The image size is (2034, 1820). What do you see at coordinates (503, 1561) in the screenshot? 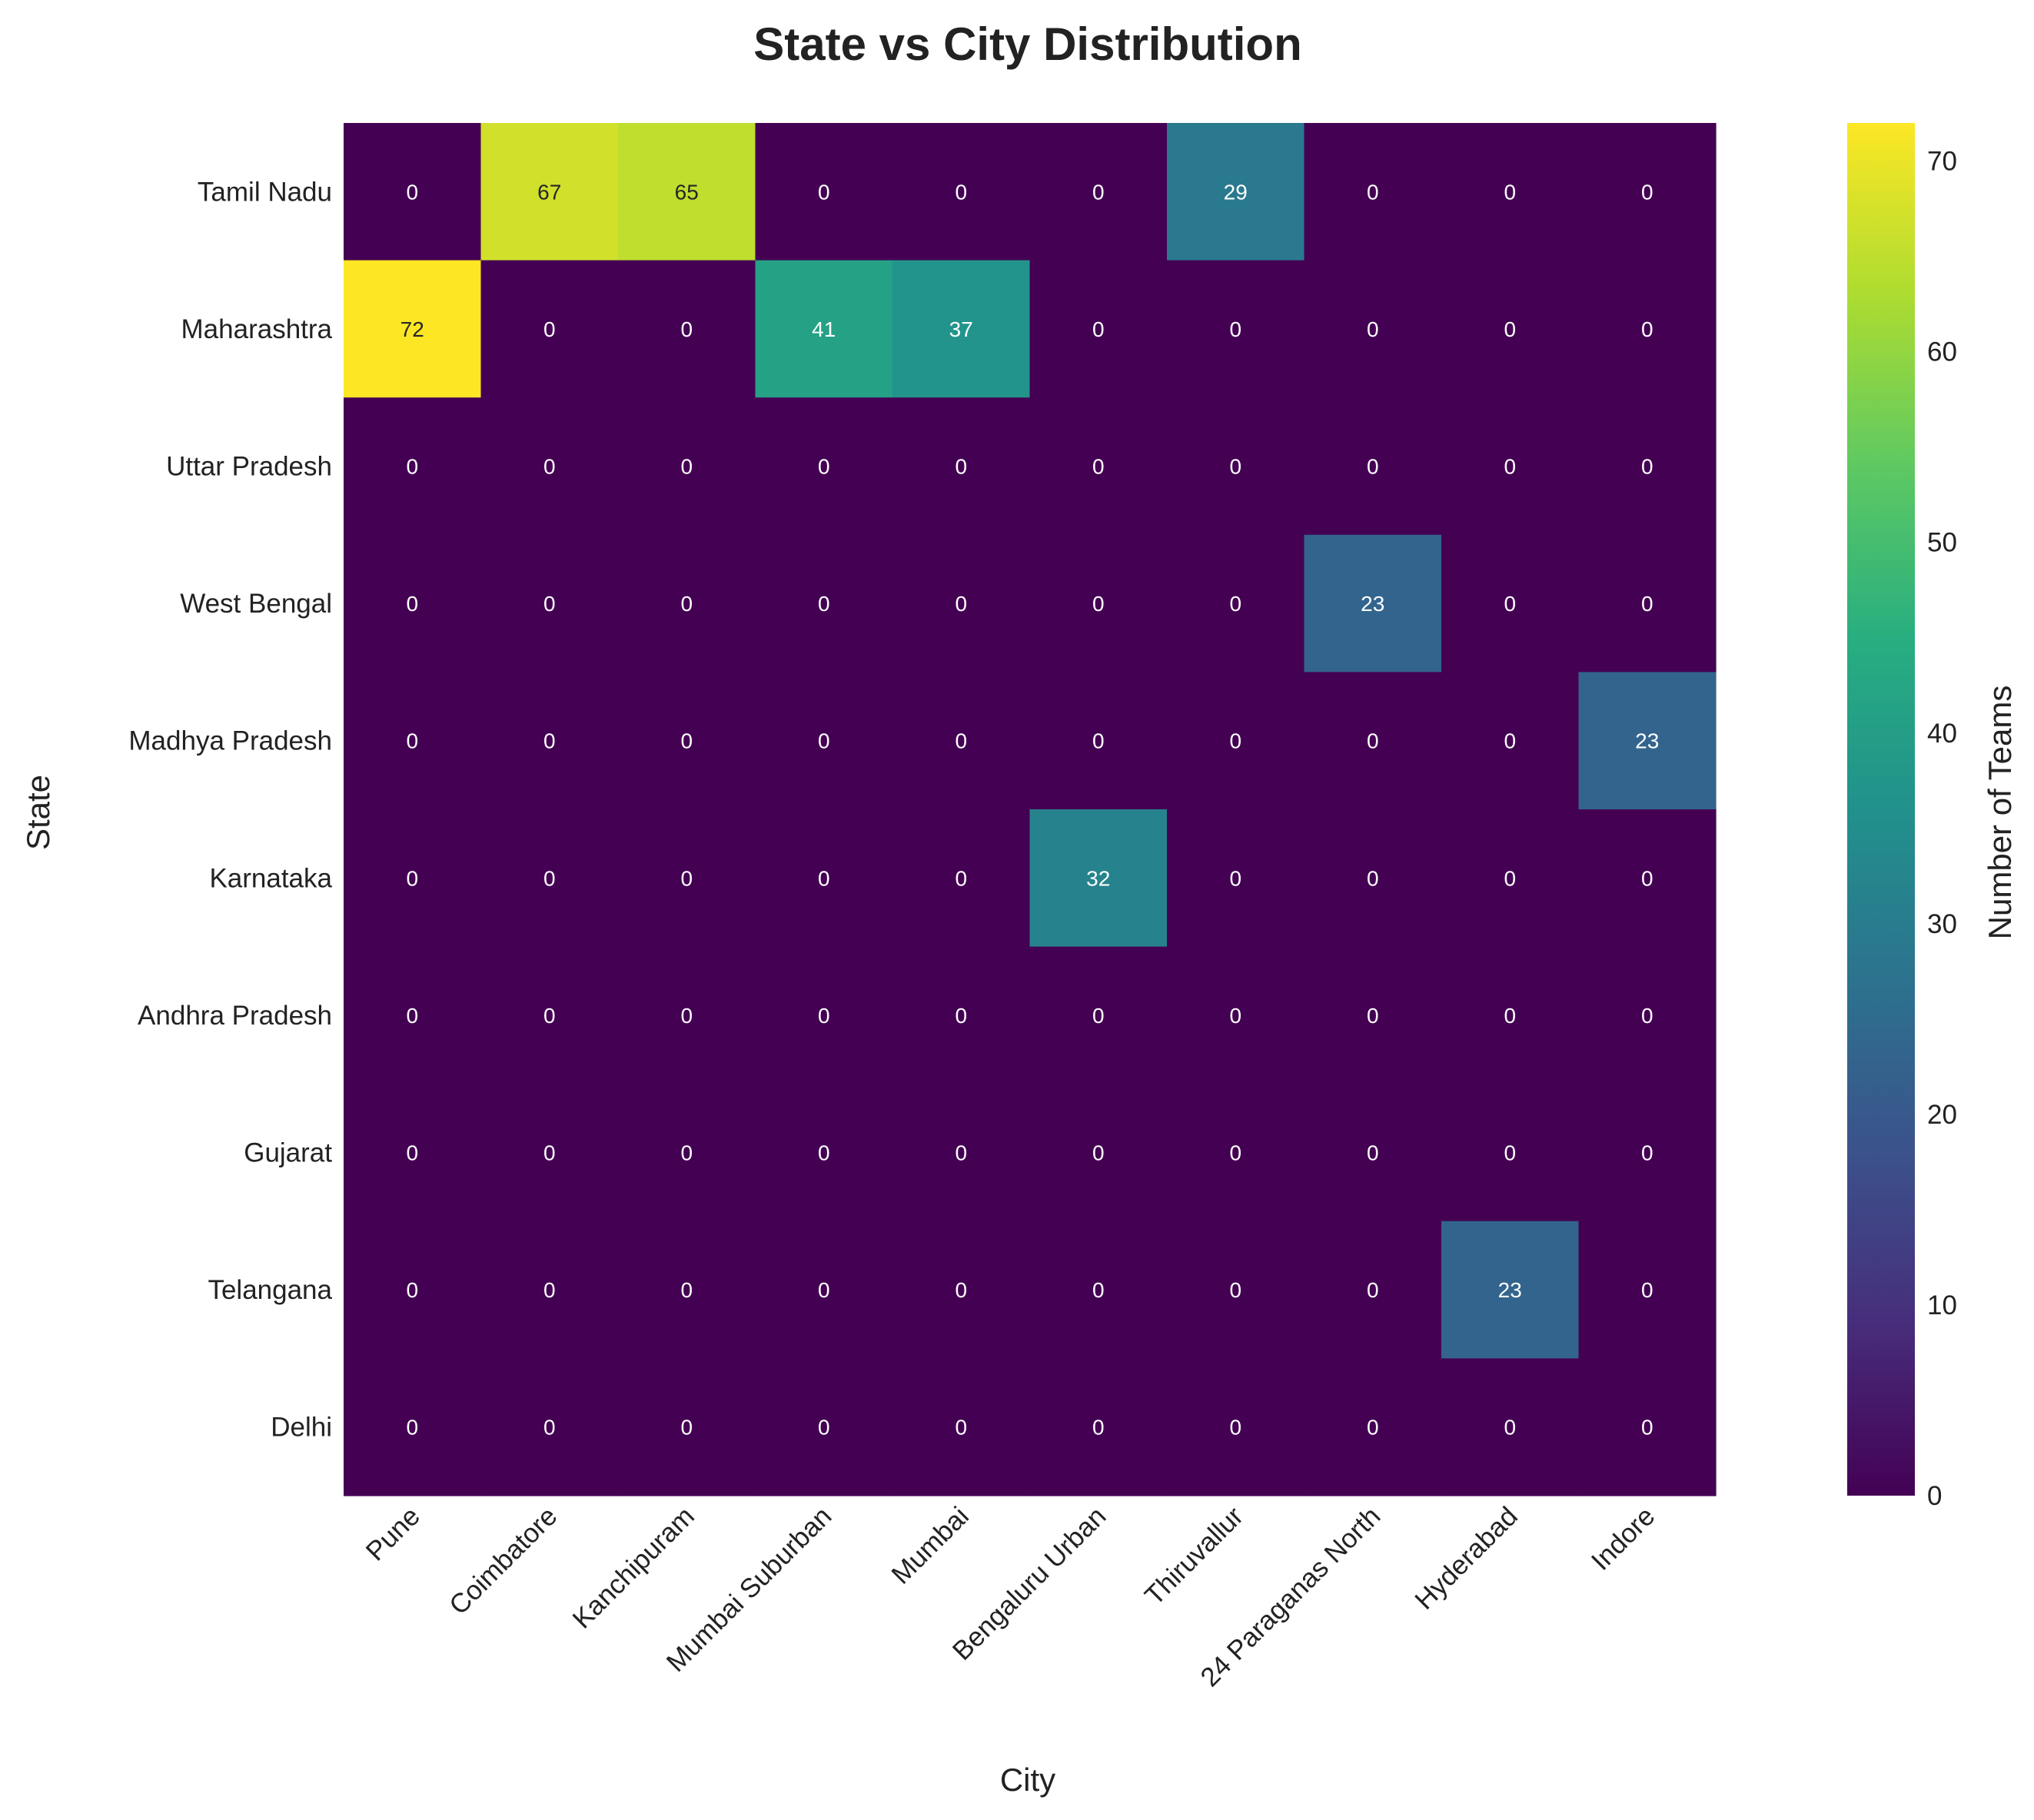
I see `x-tick-label: Coimbatore` at bounding box center [503, 1561].